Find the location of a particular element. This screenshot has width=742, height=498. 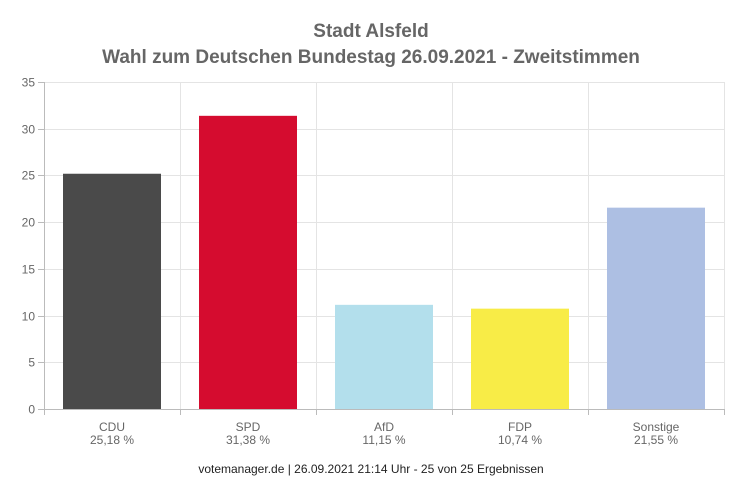

y-tick-label: 30 is located at coordinates (29, 130).